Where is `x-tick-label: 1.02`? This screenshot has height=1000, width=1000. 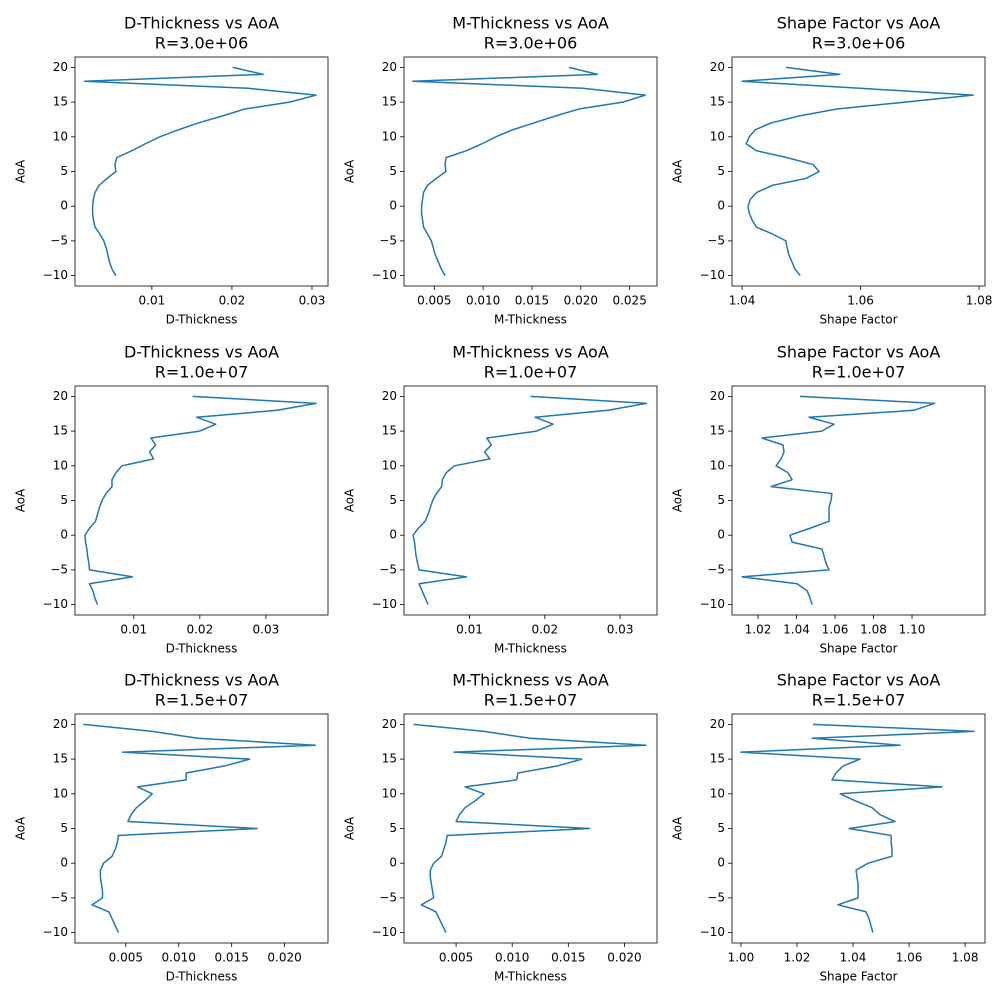
x-tick-label: 1.02 is located at coordinates (797, 958).